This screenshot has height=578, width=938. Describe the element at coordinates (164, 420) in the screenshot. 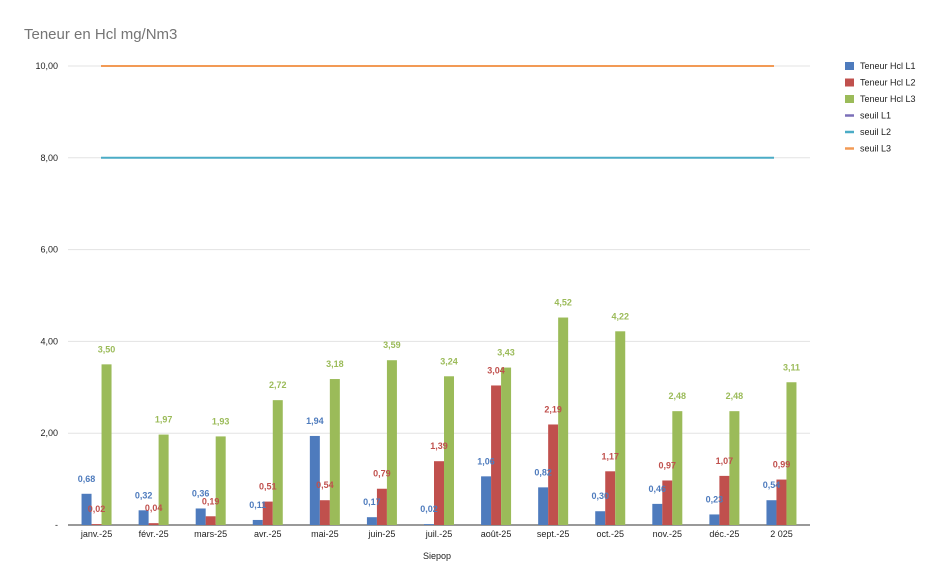

I see `data-label: 1,97` at that location.